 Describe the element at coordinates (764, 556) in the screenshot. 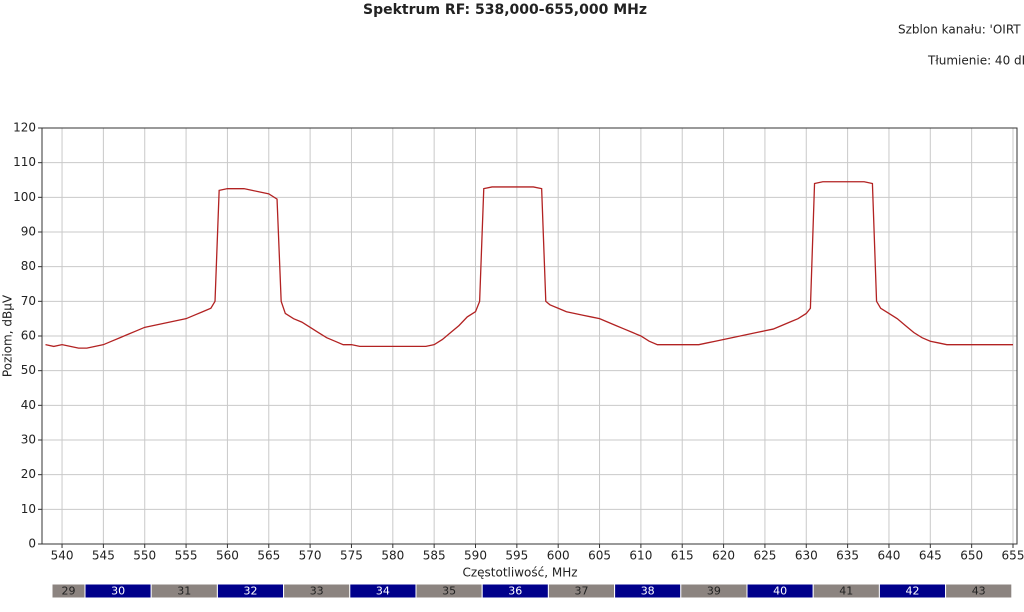

I see `x-tick-label: 625` at that location.